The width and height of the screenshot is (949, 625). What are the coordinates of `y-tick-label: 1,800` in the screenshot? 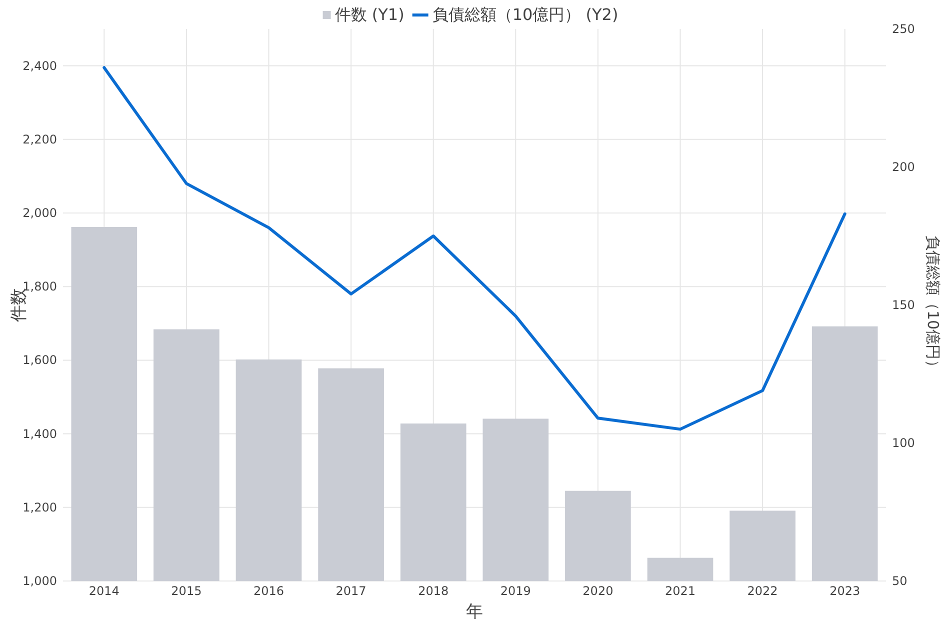 It's located at (39, 287).